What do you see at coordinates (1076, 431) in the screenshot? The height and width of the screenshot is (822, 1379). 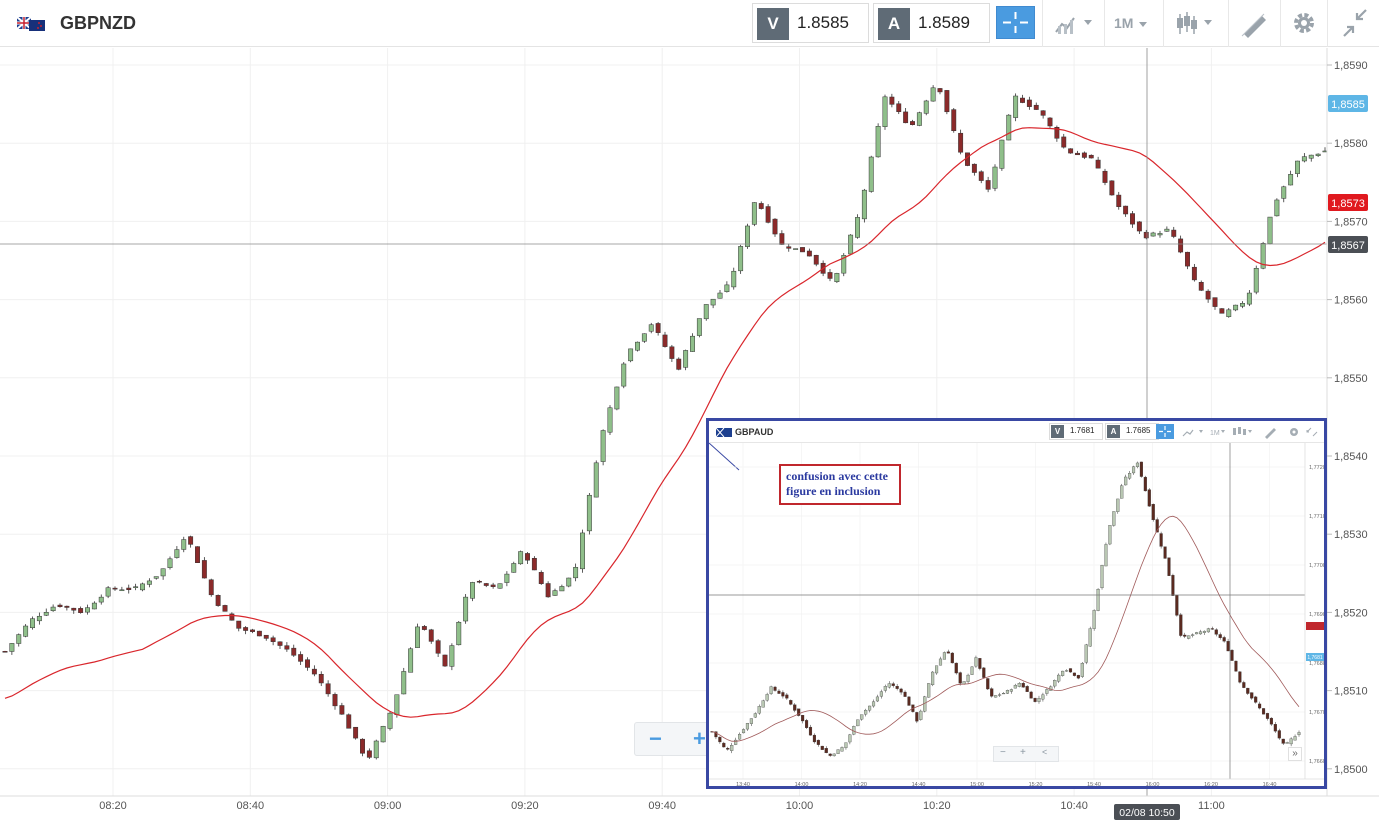 I see `inset-sell-button: V 1.7681` at bounding box center [1076, 431].